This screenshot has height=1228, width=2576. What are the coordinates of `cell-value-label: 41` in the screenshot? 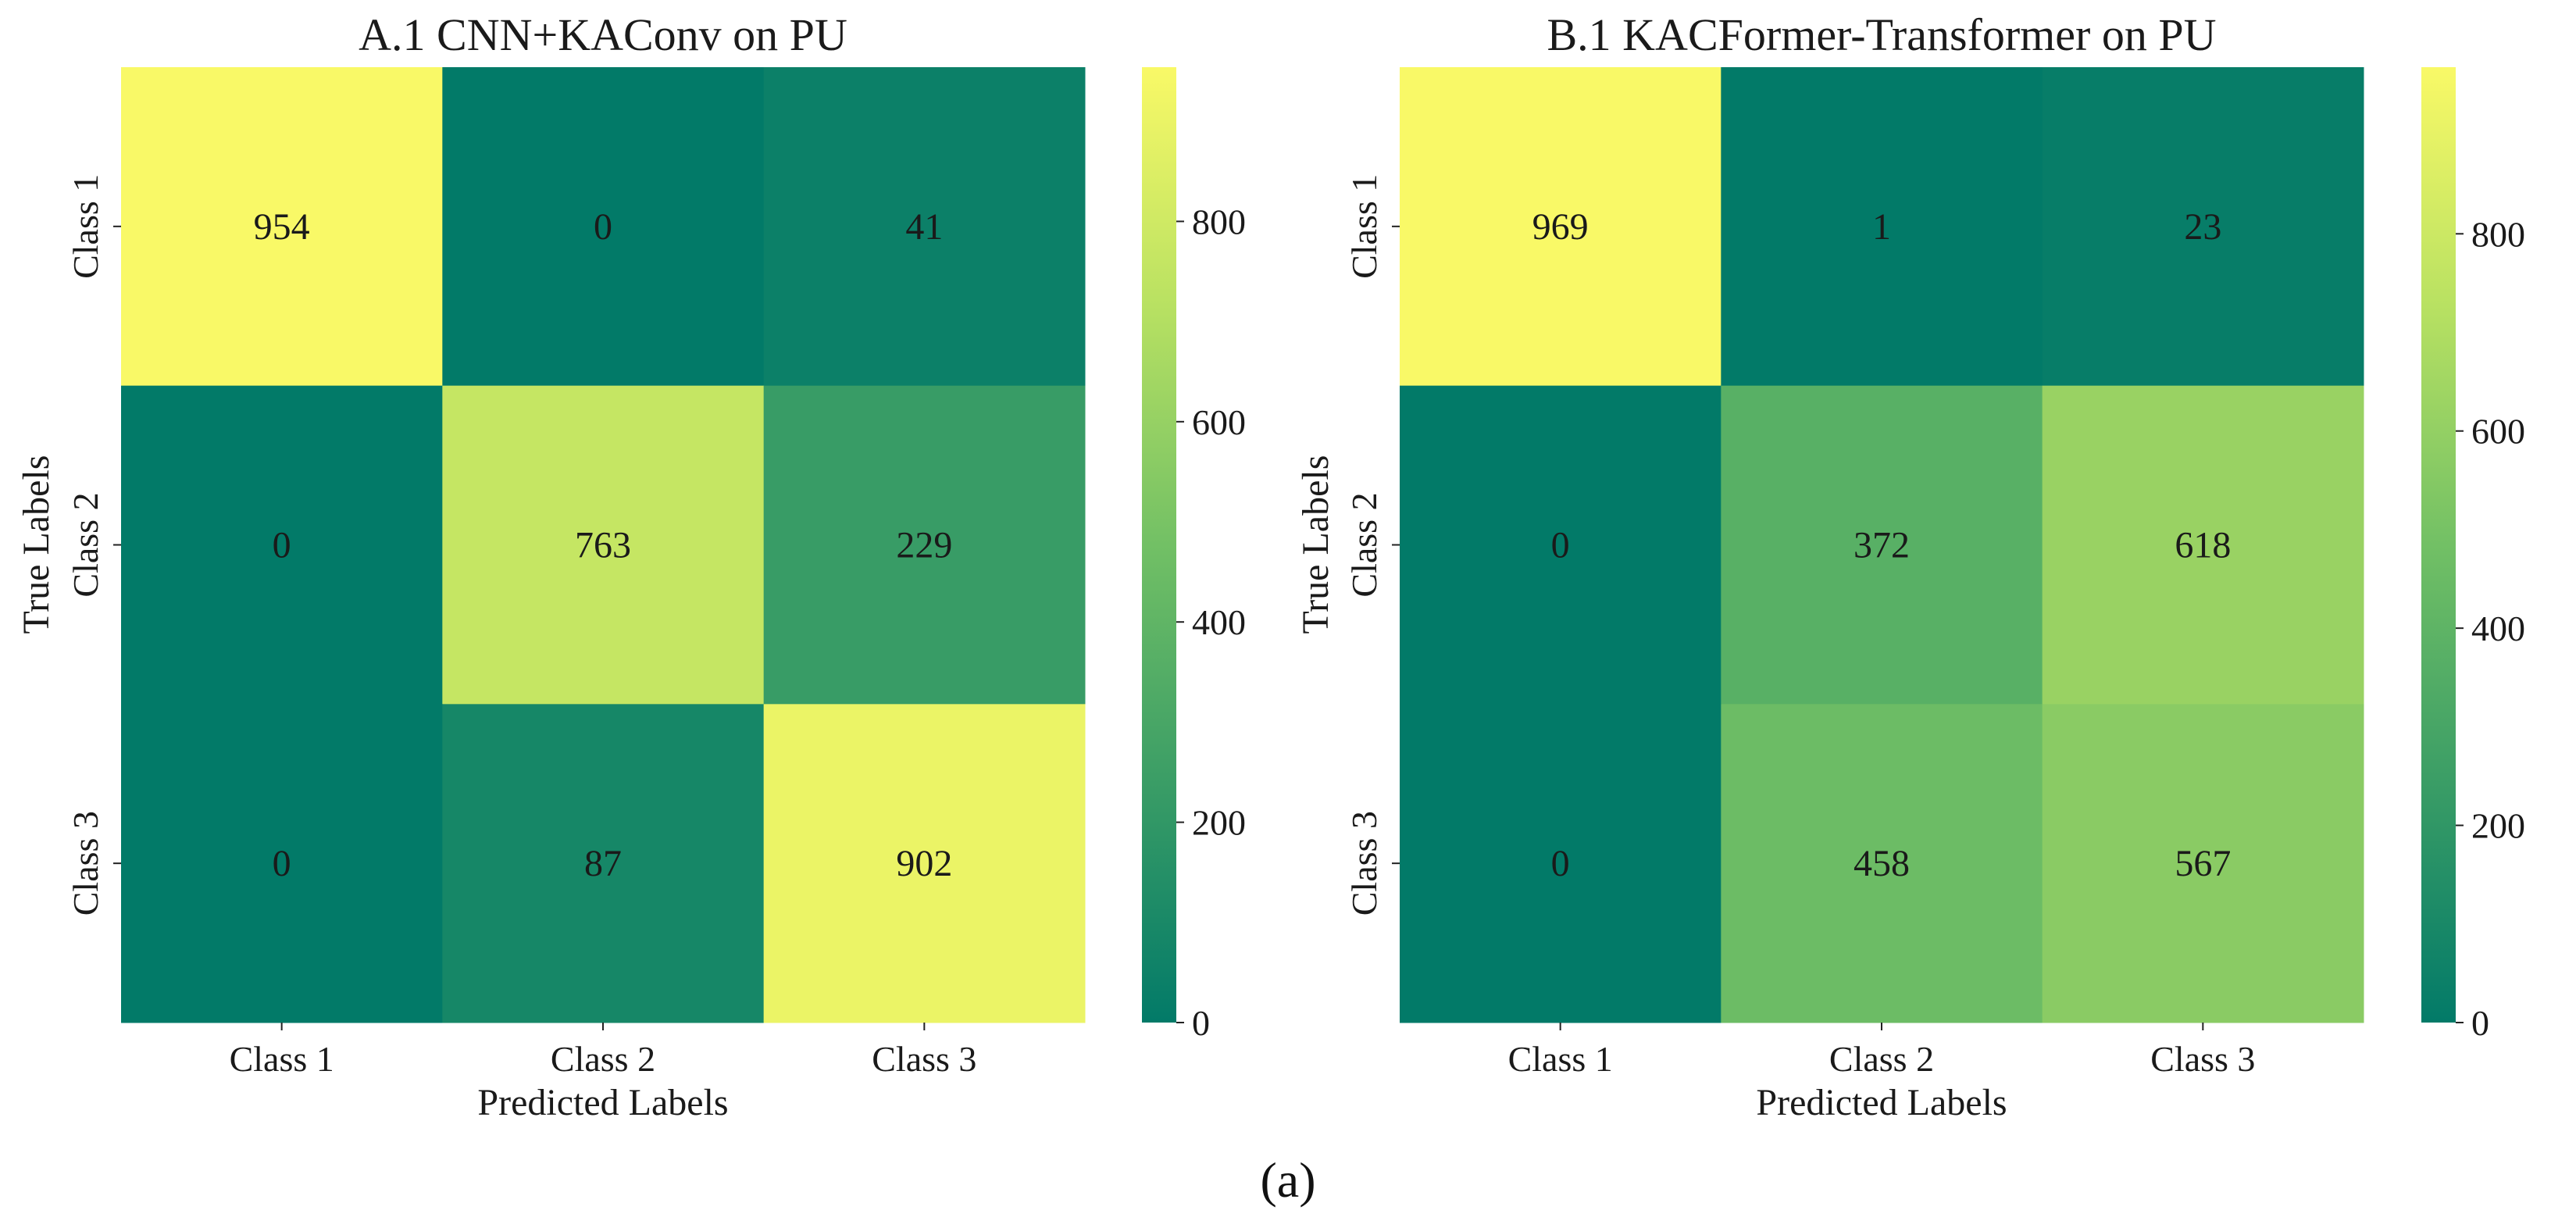 It's located at (924, 227).